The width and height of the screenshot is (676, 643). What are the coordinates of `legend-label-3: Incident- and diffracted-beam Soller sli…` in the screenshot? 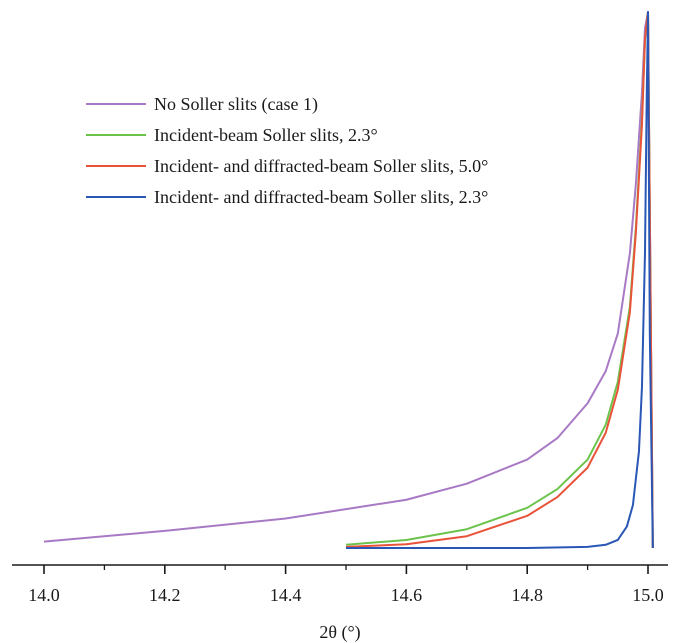 It's located at (321, 166).